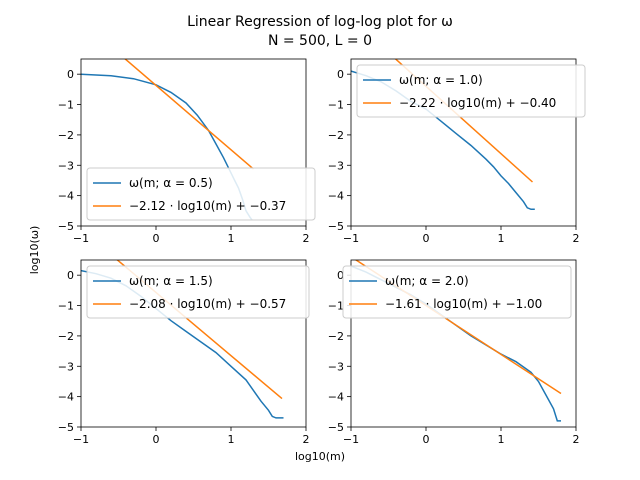 This screenshot has height=480, width=640. I want to click on axes-frame-bottom-right, so click(463, 343).